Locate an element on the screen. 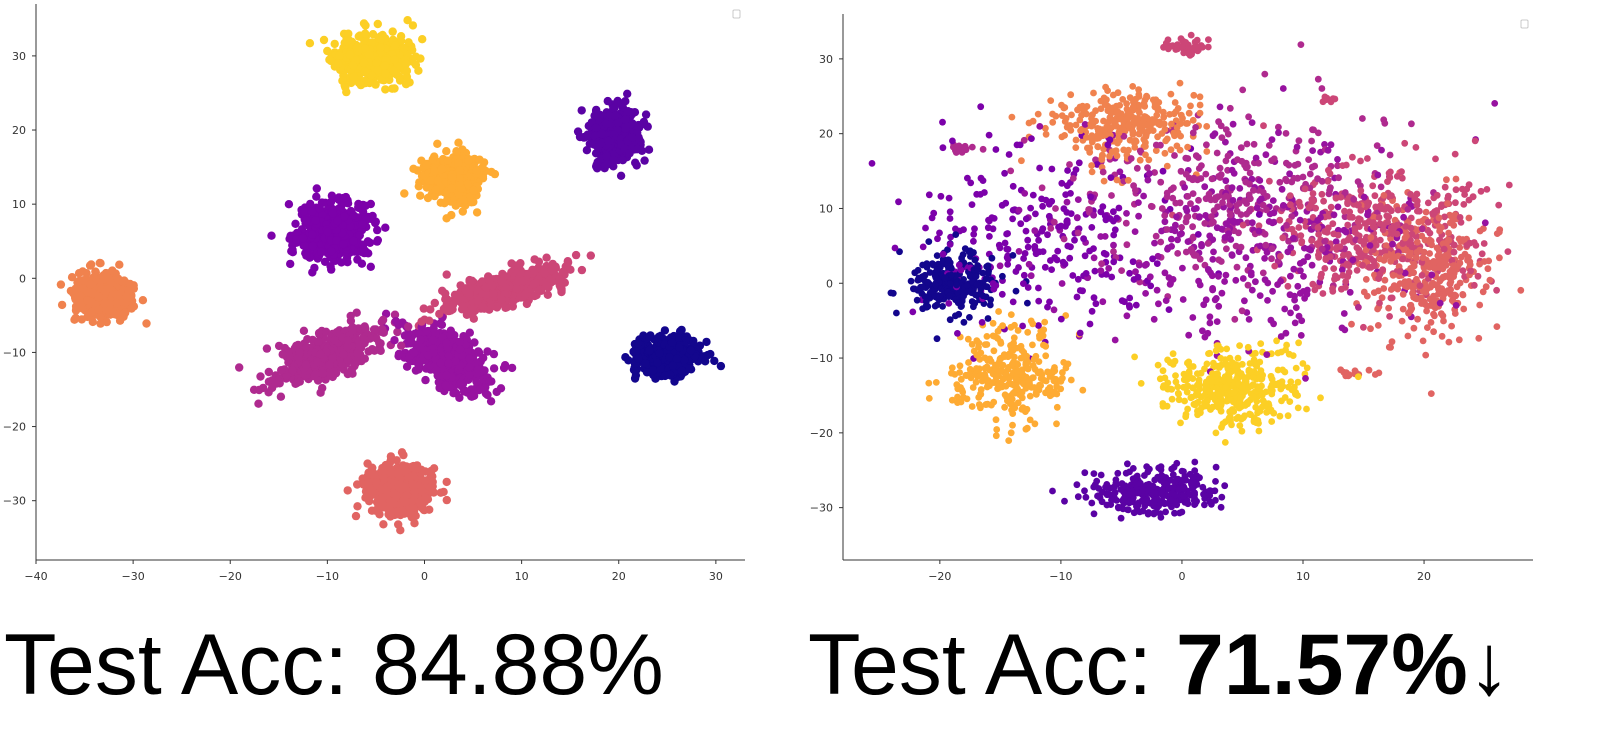 The height and width of the screenshot is (742, 1604). y-tick-label: 10 is located at coordinates (19, 204).